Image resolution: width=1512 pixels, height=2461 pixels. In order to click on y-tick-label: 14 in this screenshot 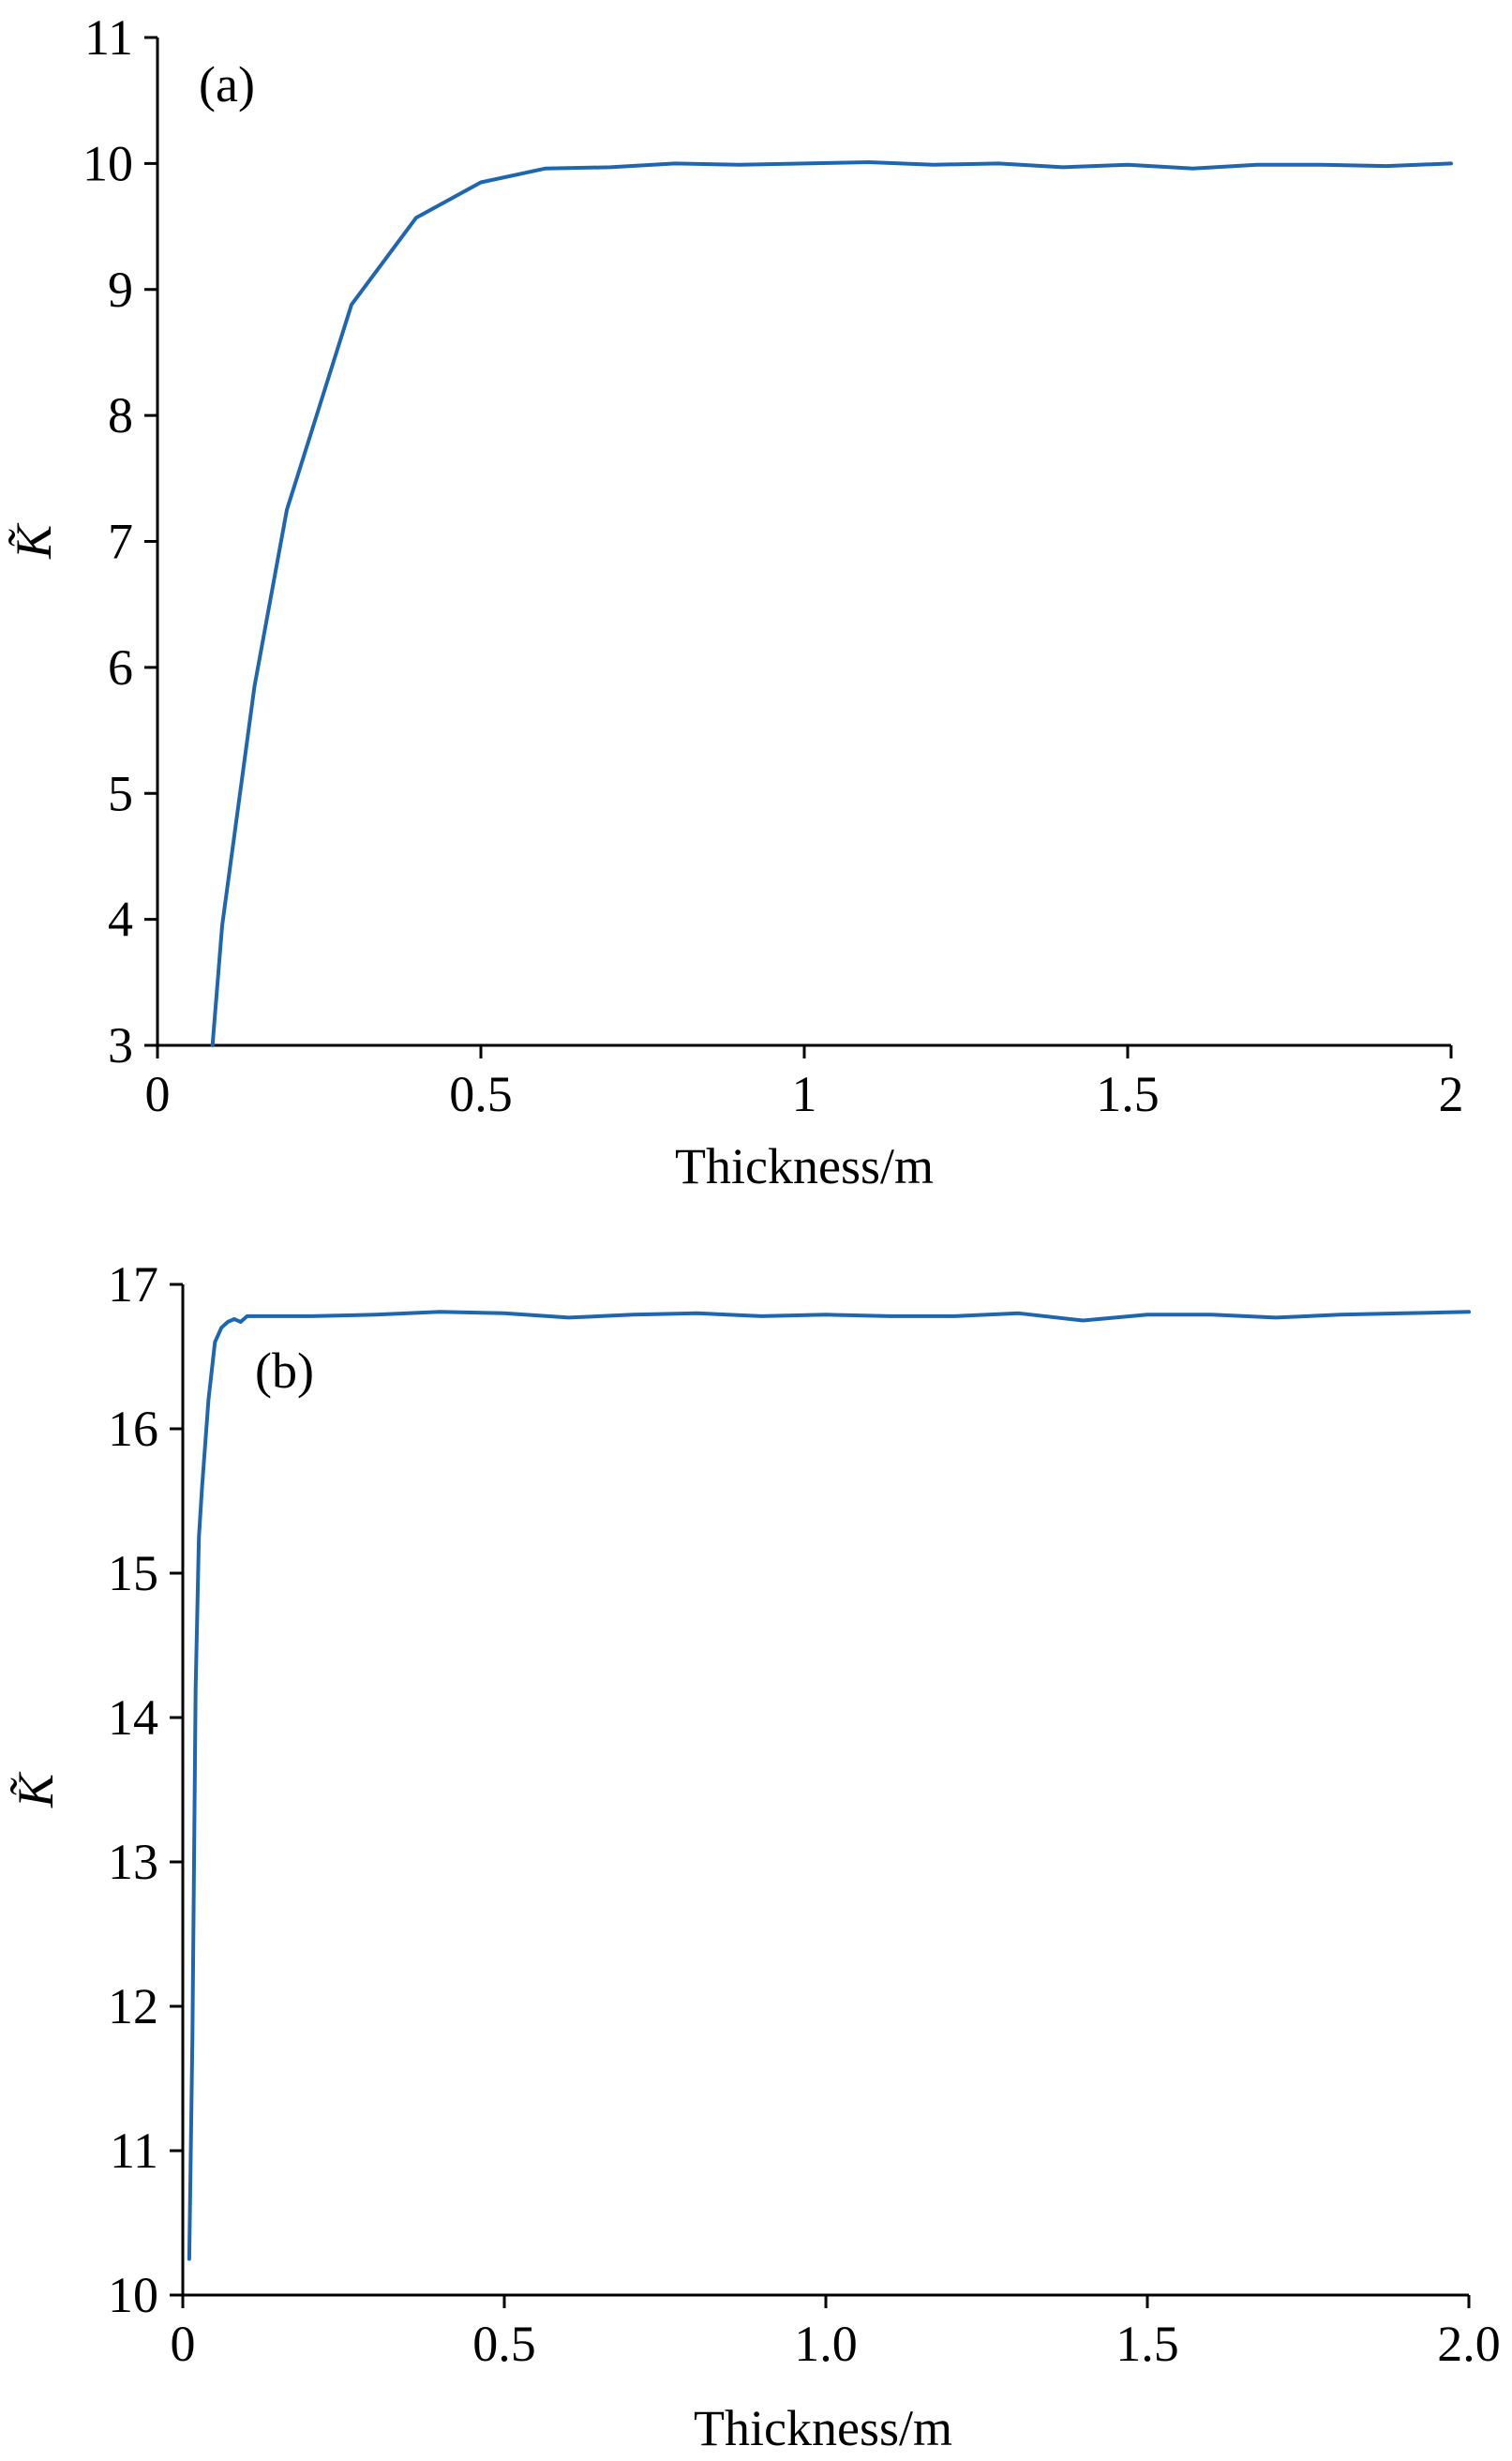, I will do `click(133, 1717)`.